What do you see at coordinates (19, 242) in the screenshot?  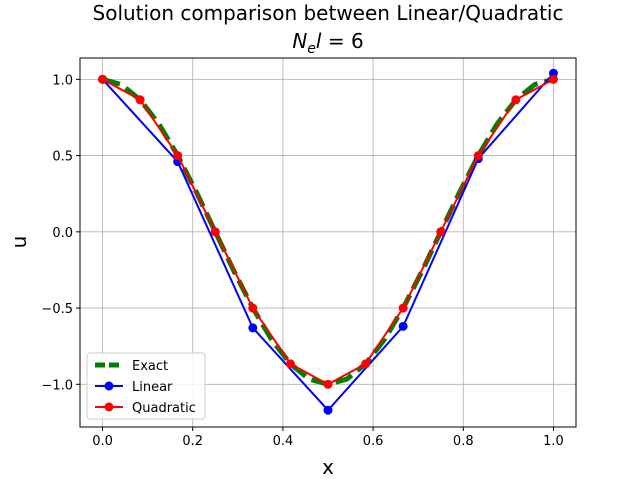 I see `y-axis-label: u` at bounding box center [19, 242].